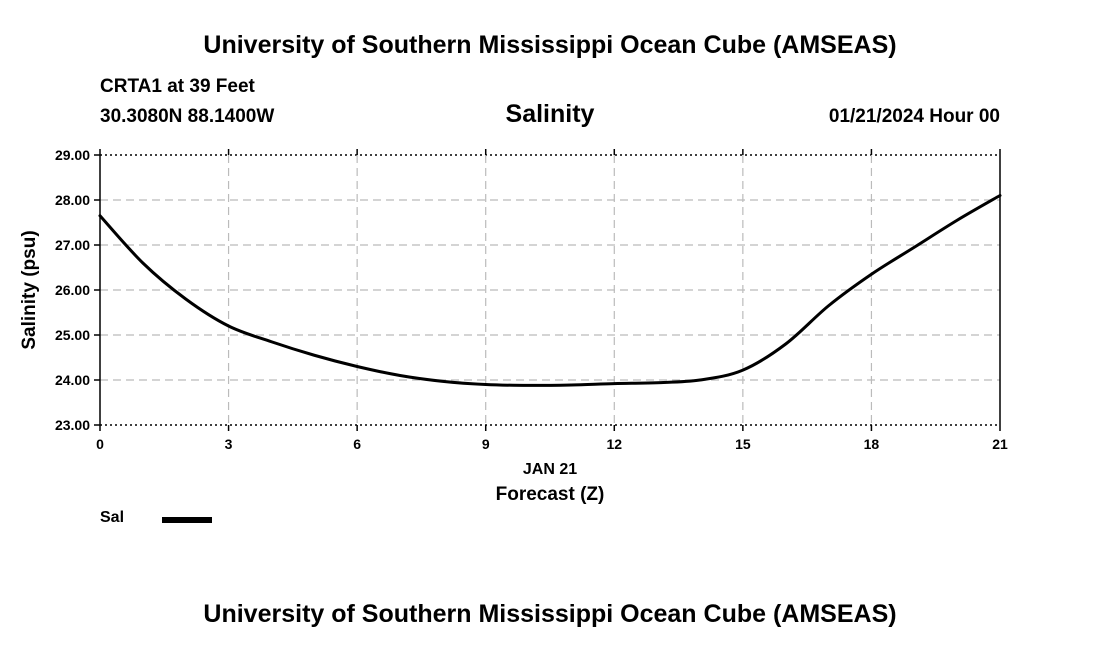 The width and height of the screenshot is (1100, 650). Describe the element at coordinates (187, 520) in the screenshot. I see `legend-line-swatch` at that location.